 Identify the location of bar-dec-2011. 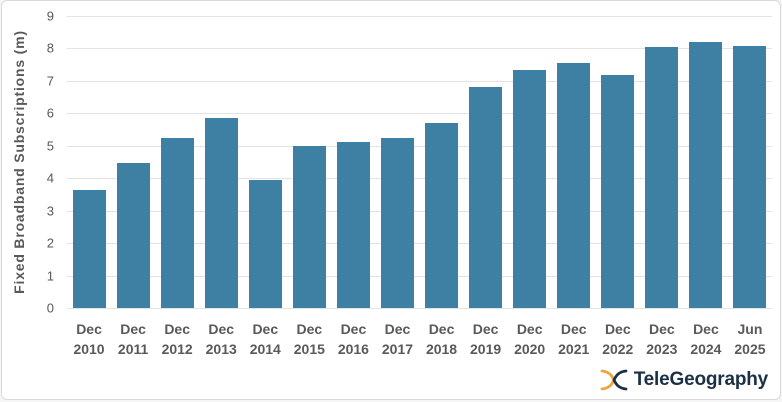
(133, 235).